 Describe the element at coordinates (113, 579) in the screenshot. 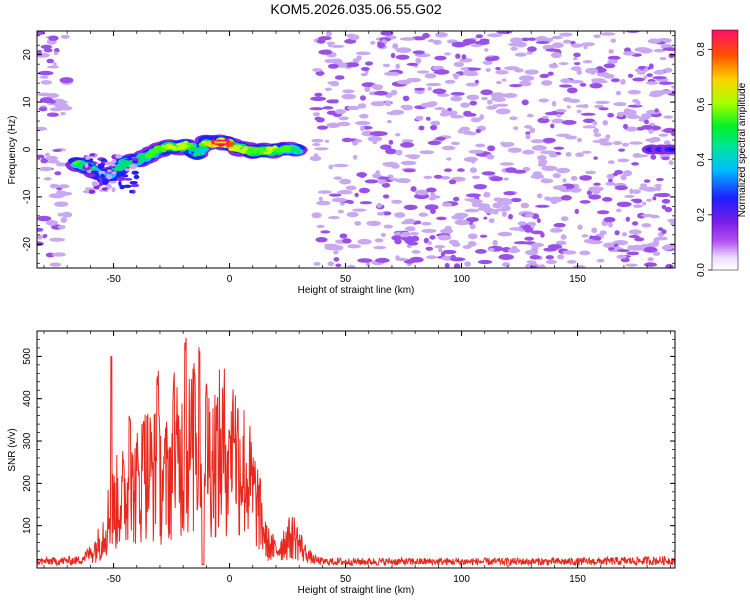

I see `x-tick-label: -50` at that location.